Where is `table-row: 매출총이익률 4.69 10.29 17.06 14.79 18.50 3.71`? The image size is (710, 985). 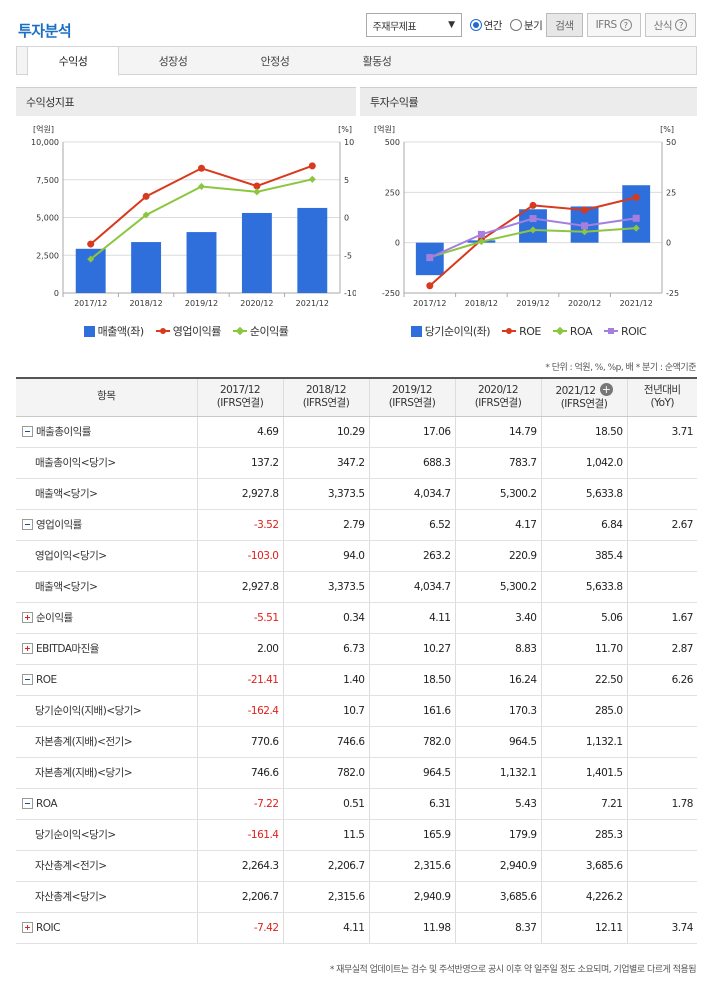 table-row: 매출총이익률 4.69 10.29 17.06 14.79 18.50 3.71 is located at coordinates (356, 432).